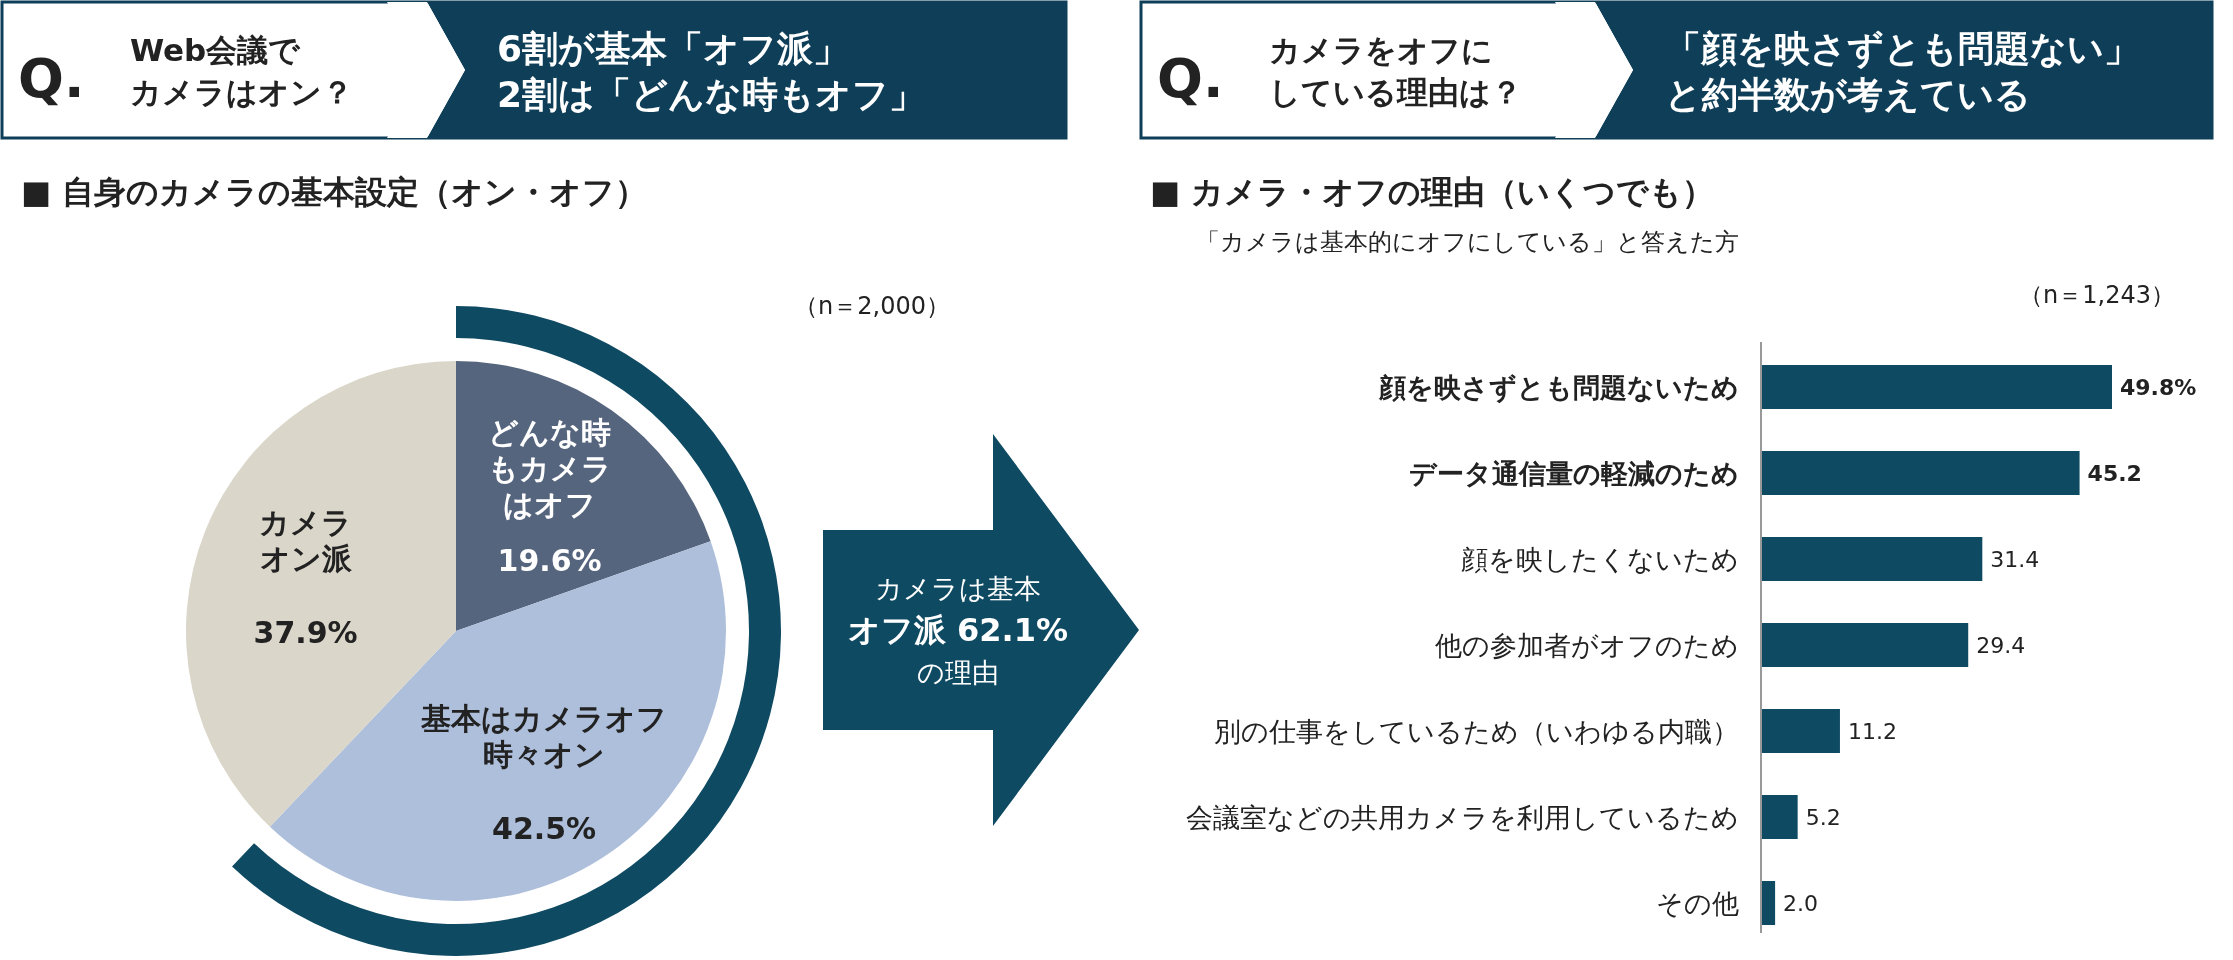 The height and width of the screenshot is (960, 2233). What do you see at coordinates (1801, 903) in the screenshot?
I see `data-label: 2.0` at bounding box center [1801, 903].